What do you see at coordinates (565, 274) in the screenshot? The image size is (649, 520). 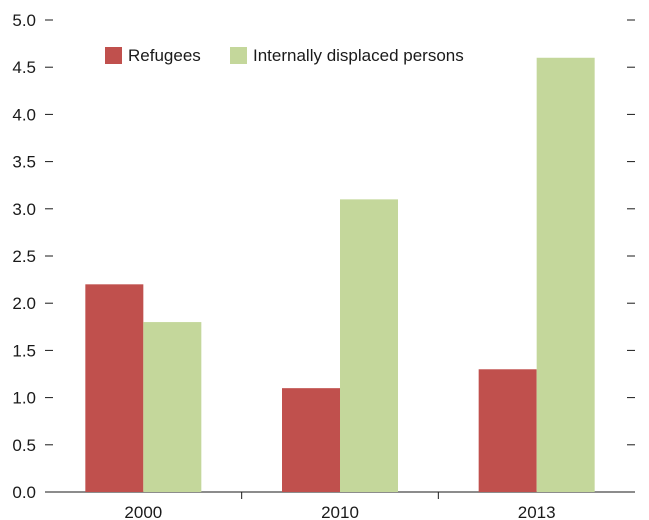 I see `bar-idp-2013` at bounding box center [565, 274].